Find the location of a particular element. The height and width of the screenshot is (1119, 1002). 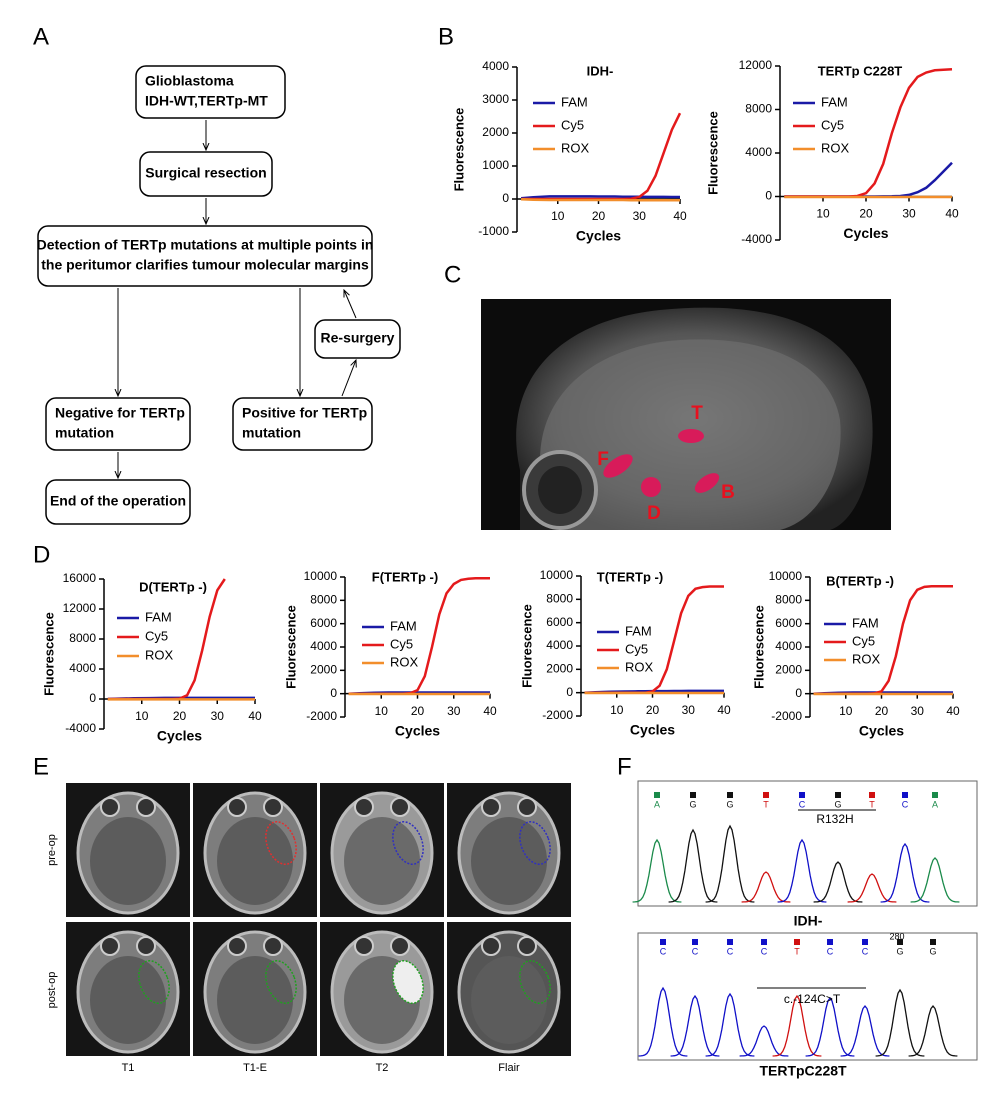

y-tick-label: -2000 is located at coordinates (321, 716).